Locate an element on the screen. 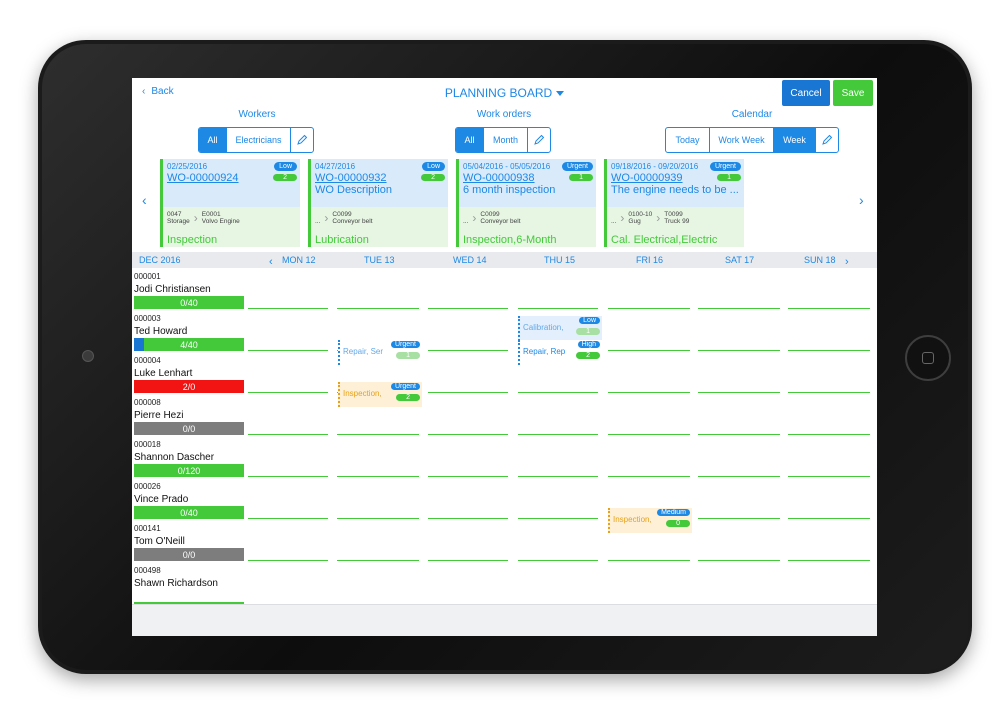 The image size is (1008, 708). work-orders-edit-button is located at coordinates (539, 140).